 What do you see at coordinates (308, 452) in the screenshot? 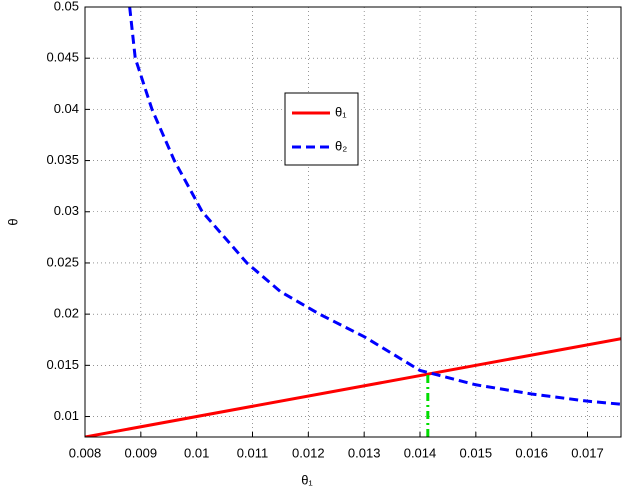
I see `x-tick-label: 0.012` at bounding box center [308, 452].